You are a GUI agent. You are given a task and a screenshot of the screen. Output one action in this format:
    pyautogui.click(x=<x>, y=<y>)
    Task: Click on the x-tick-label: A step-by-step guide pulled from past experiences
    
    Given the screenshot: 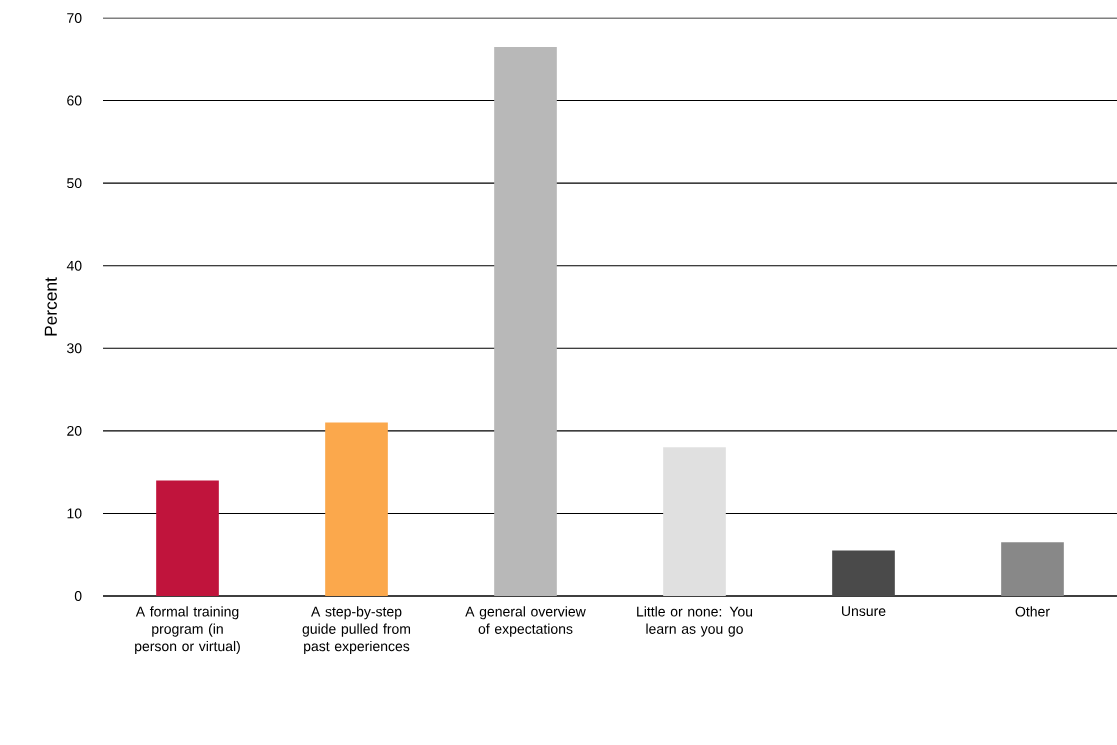 What is the action you would take?
    pyautogui.click(x=356, y=630)
    